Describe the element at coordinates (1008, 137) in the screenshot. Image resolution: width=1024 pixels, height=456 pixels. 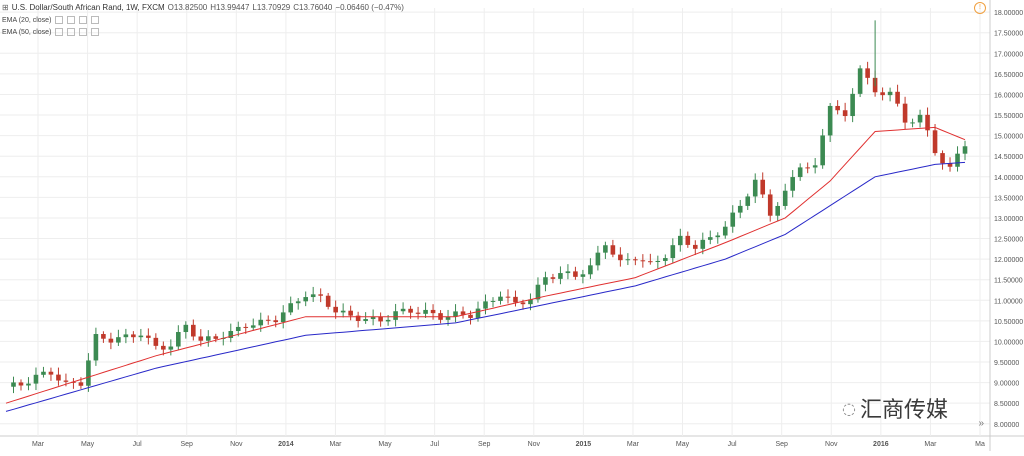
I see `y-tick-label: 15.00000` at that location.